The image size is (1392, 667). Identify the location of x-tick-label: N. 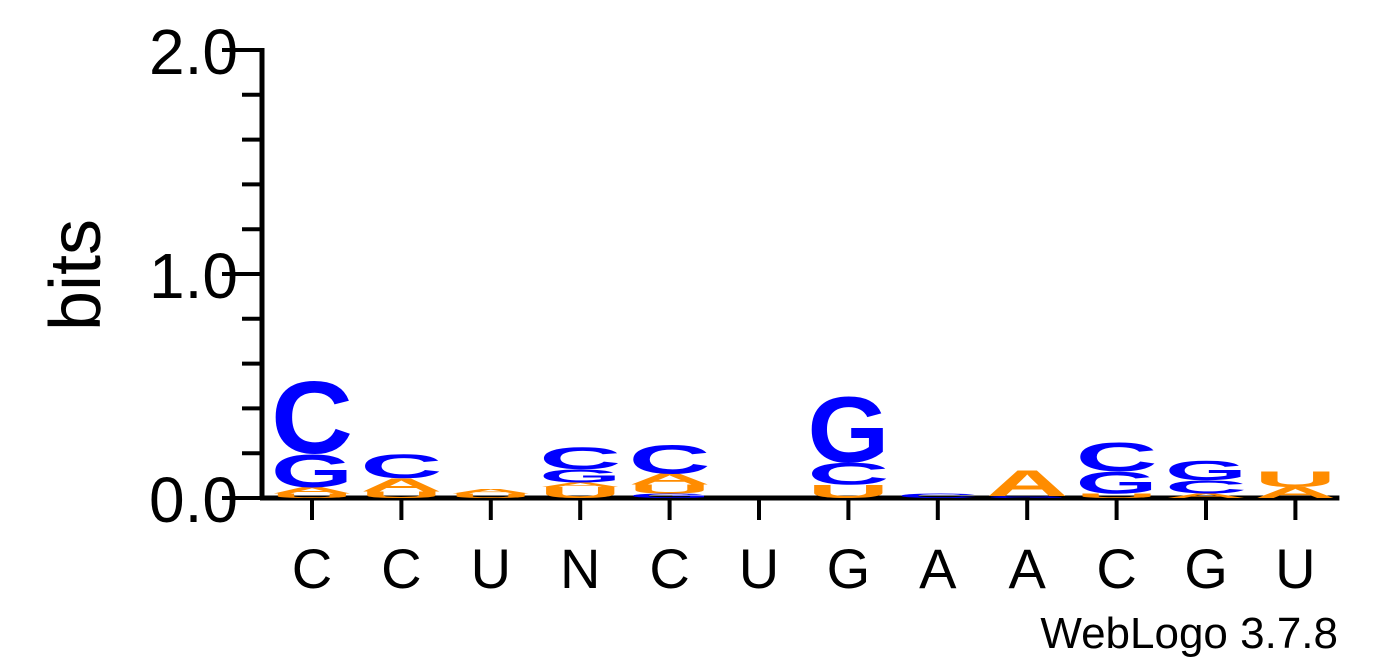
(580, 568).